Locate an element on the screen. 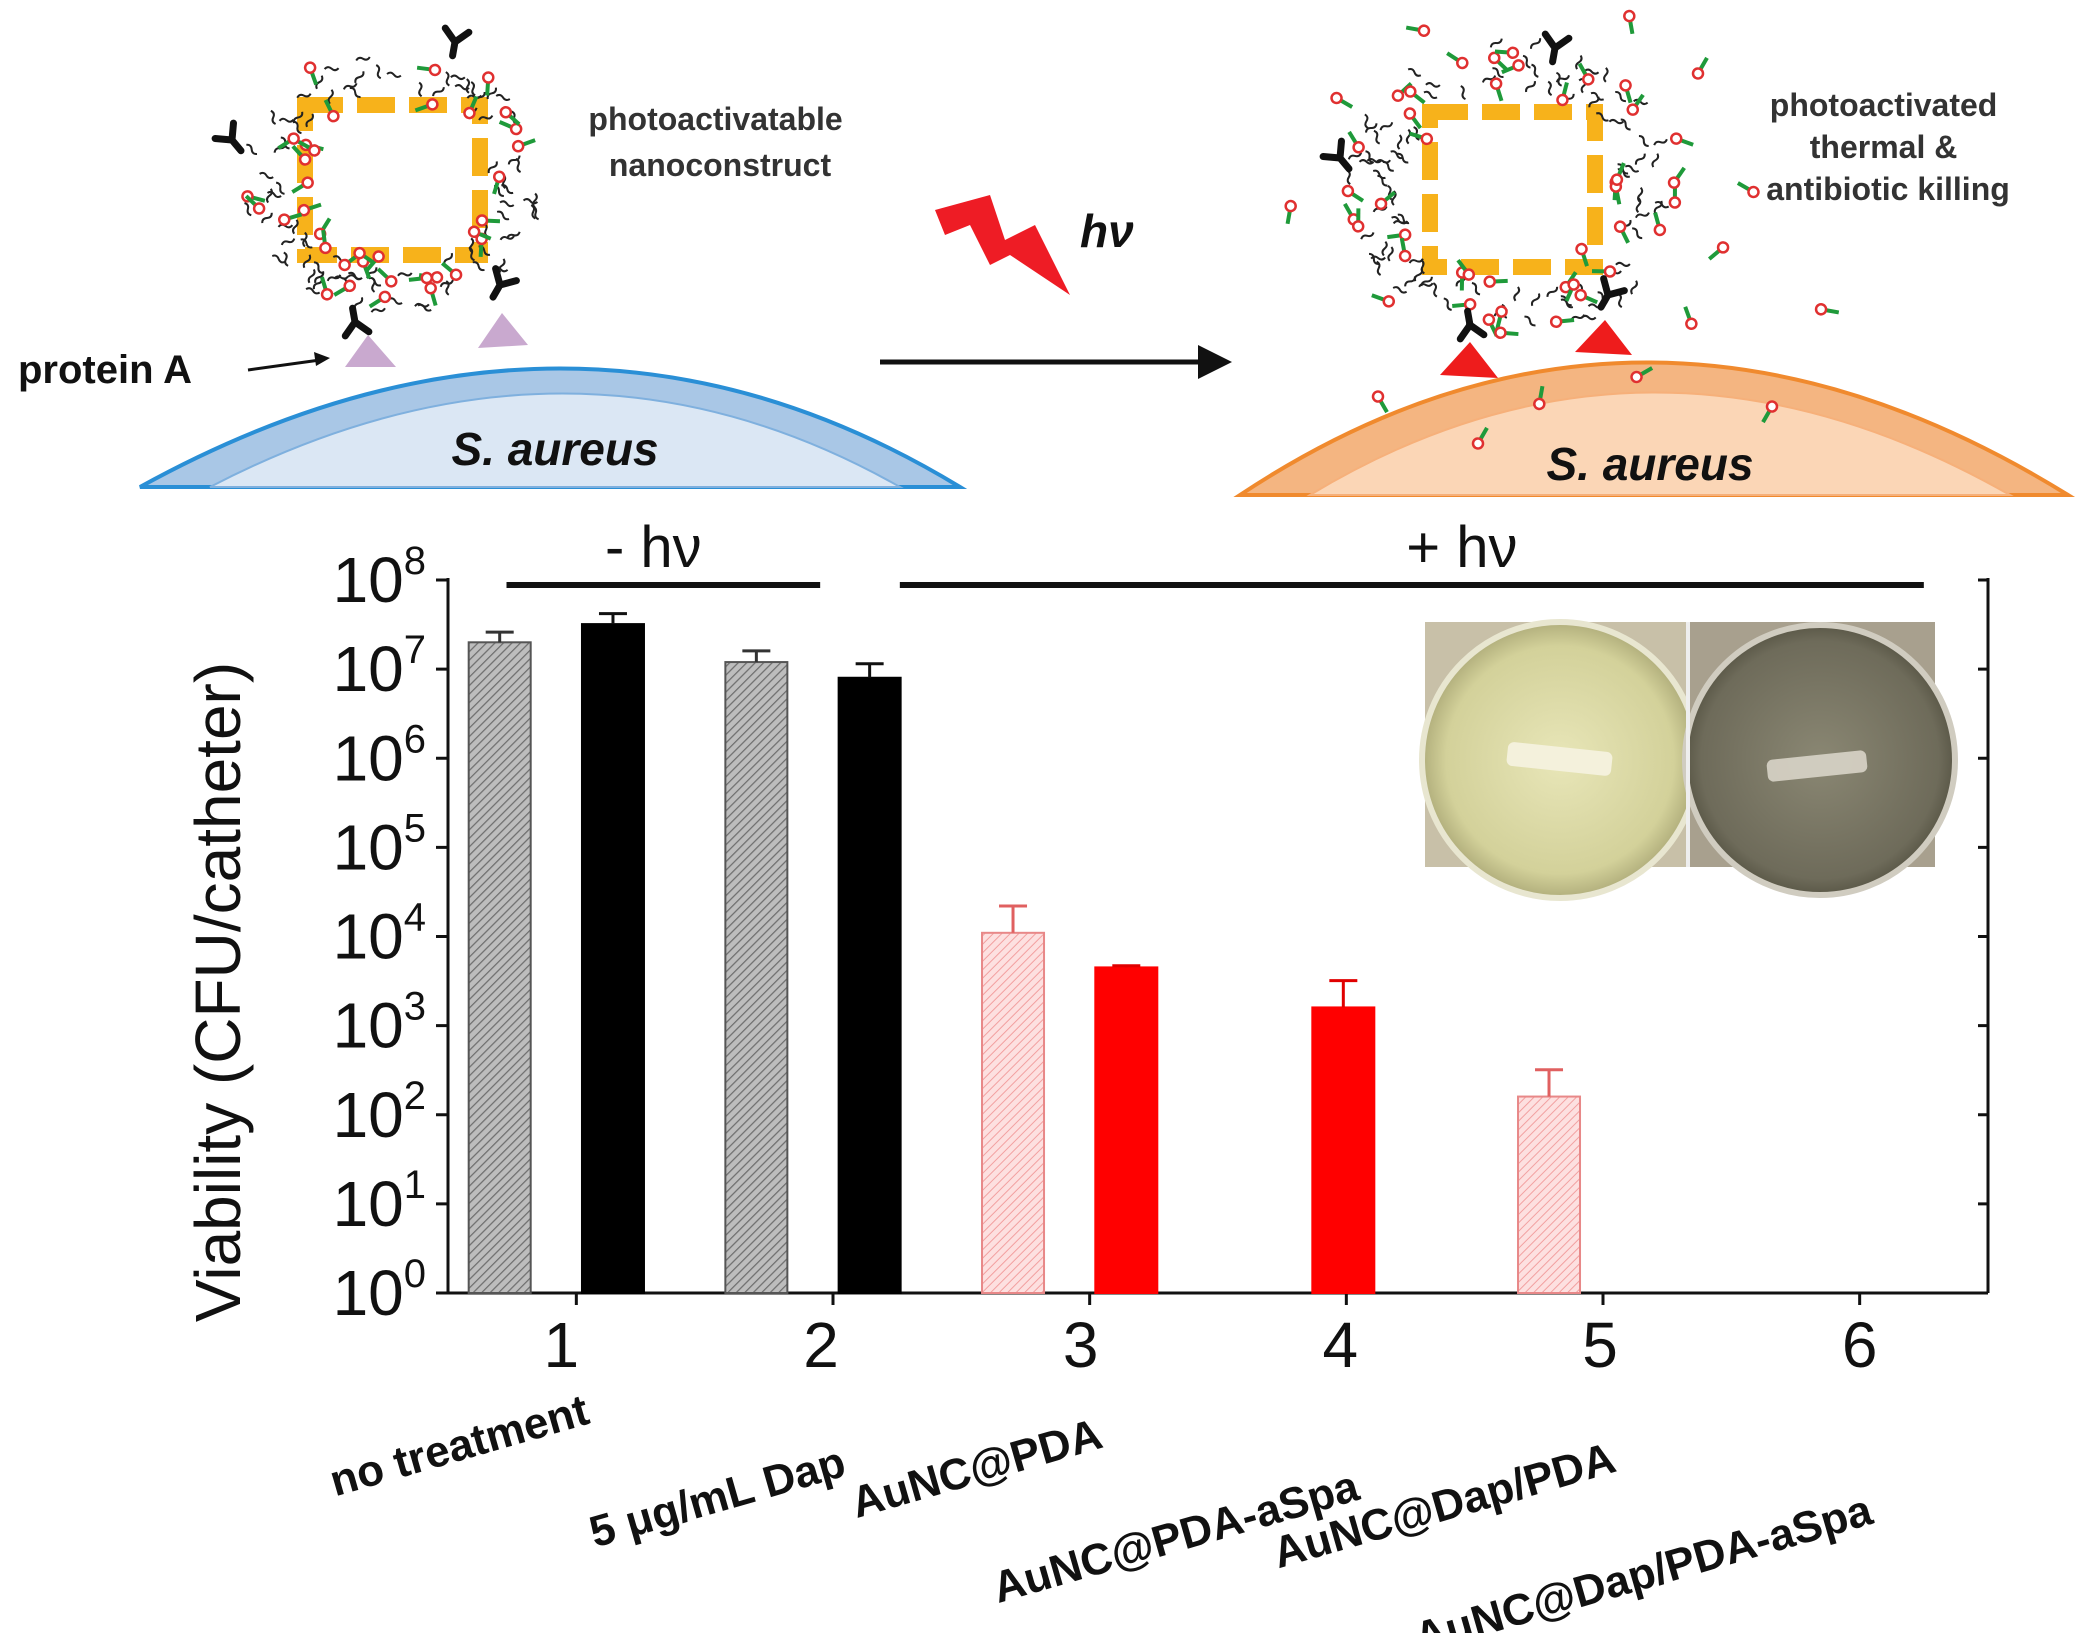 The image size is (2078, 1633). killing-label-line-2: thermal & is located at coordinates (1884, 147).